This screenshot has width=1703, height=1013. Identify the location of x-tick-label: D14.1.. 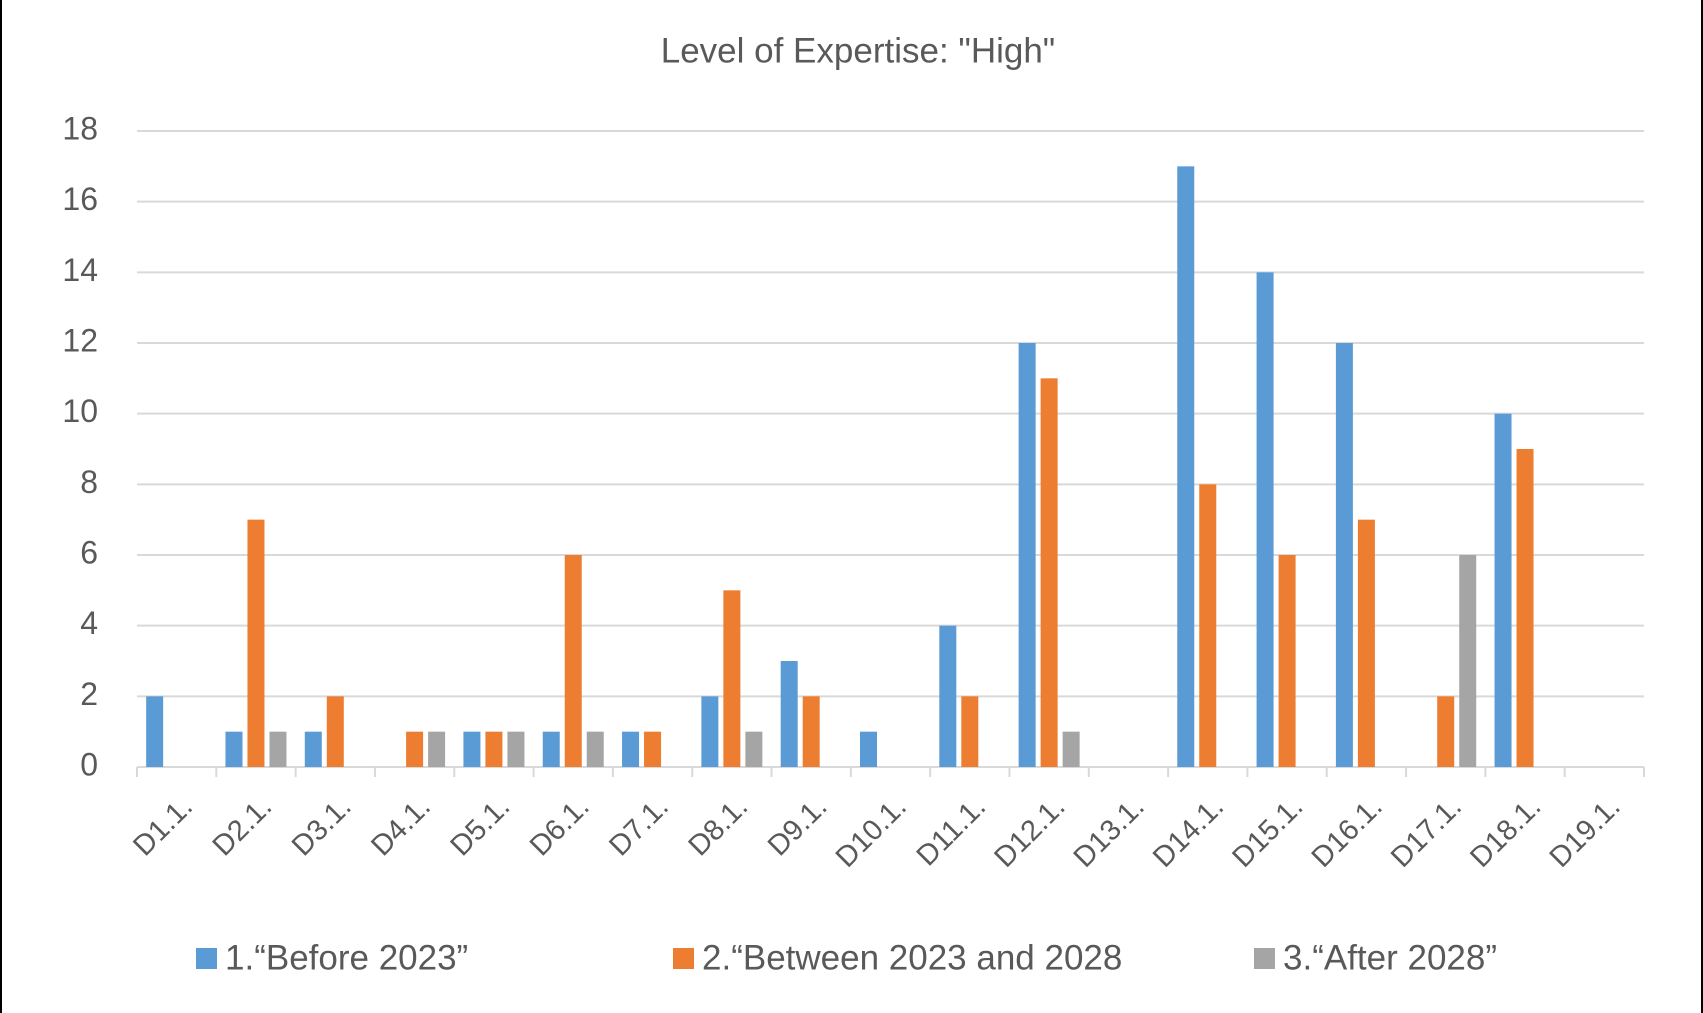
(1188, 832).